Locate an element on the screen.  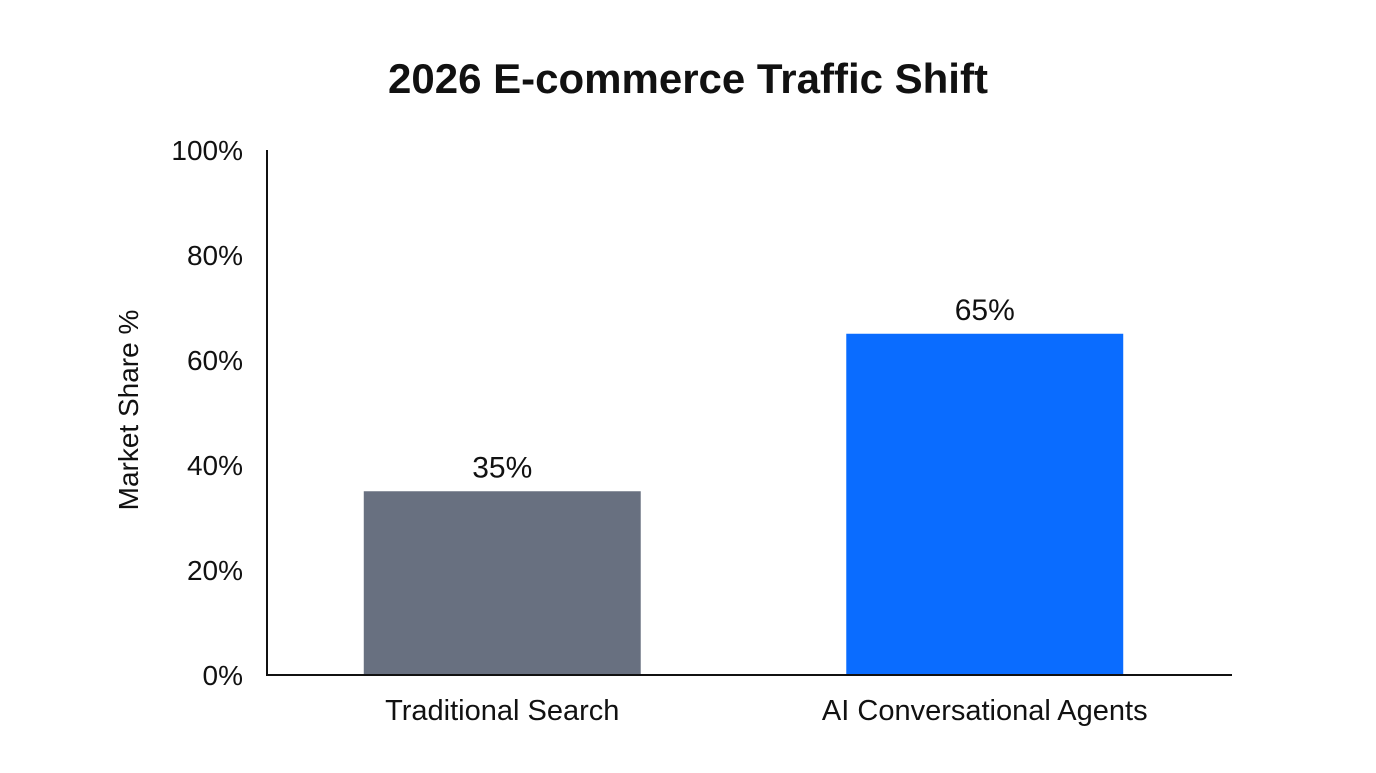
y-tick-label: 40% is located at coordinates (215, 465).